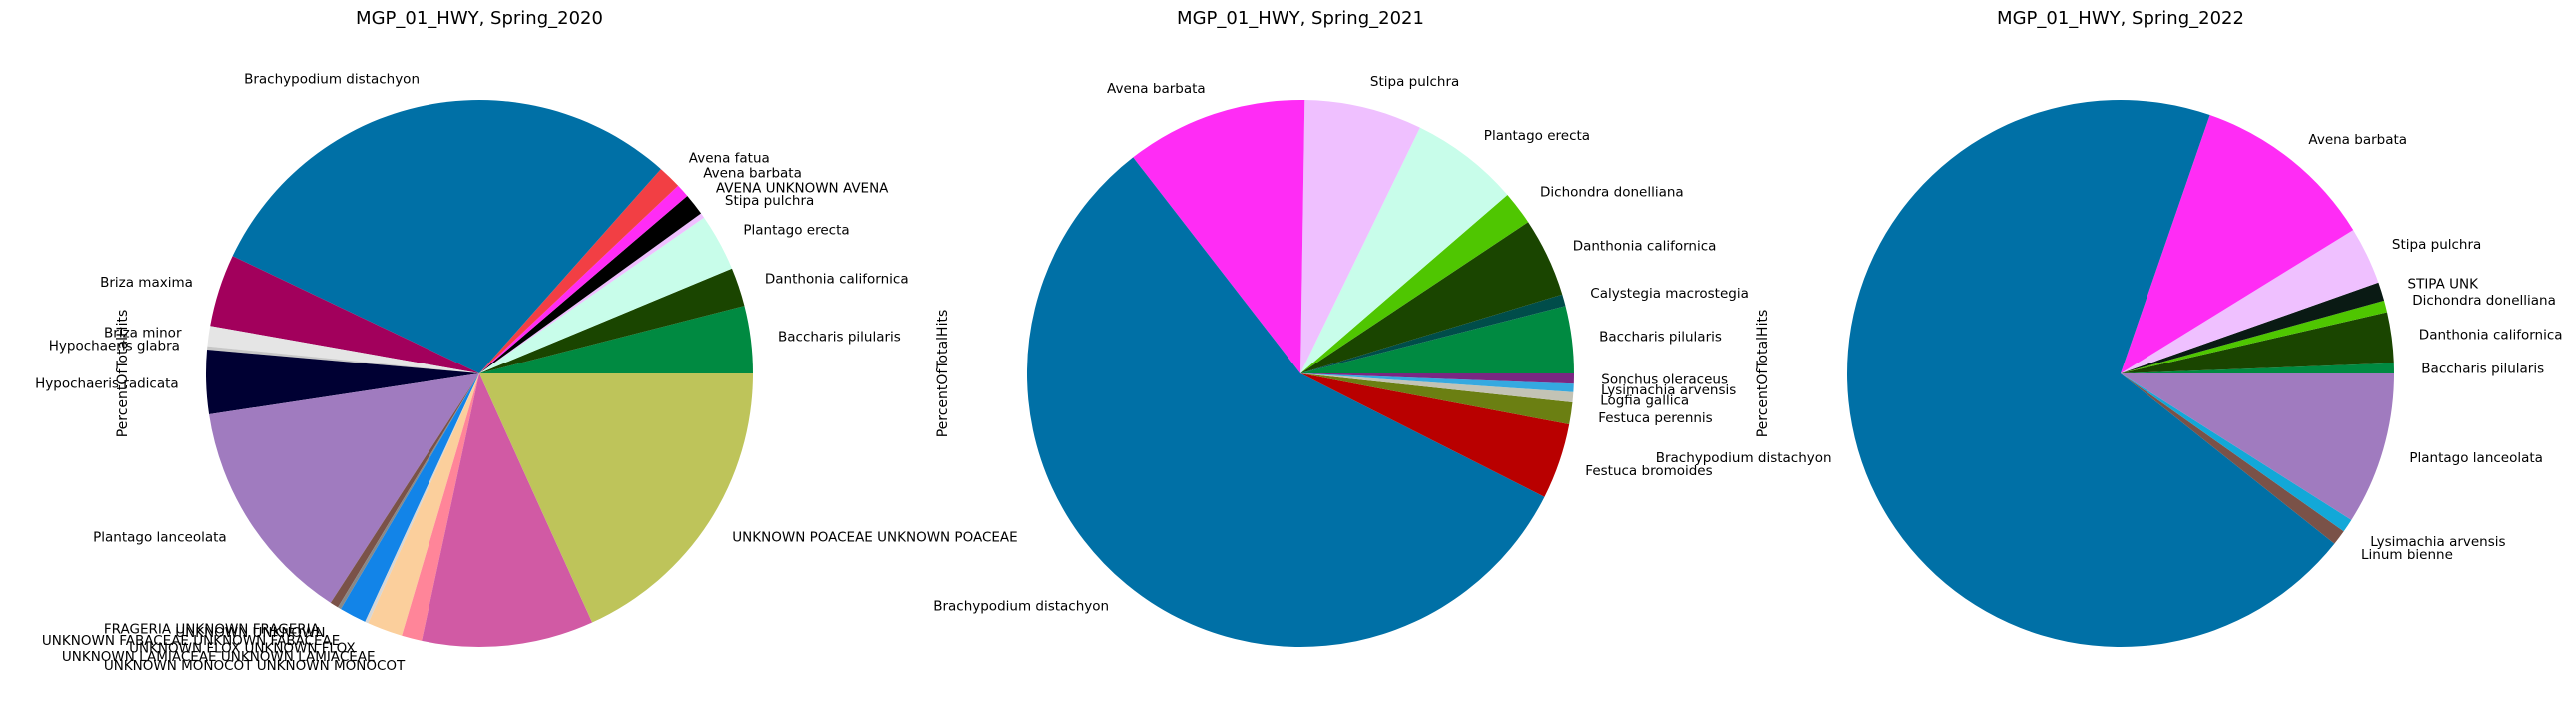 This screenshot has width=2576, height=725. I want to click on pie-slice-frageria-unknown-frageria, so click(404, 490).